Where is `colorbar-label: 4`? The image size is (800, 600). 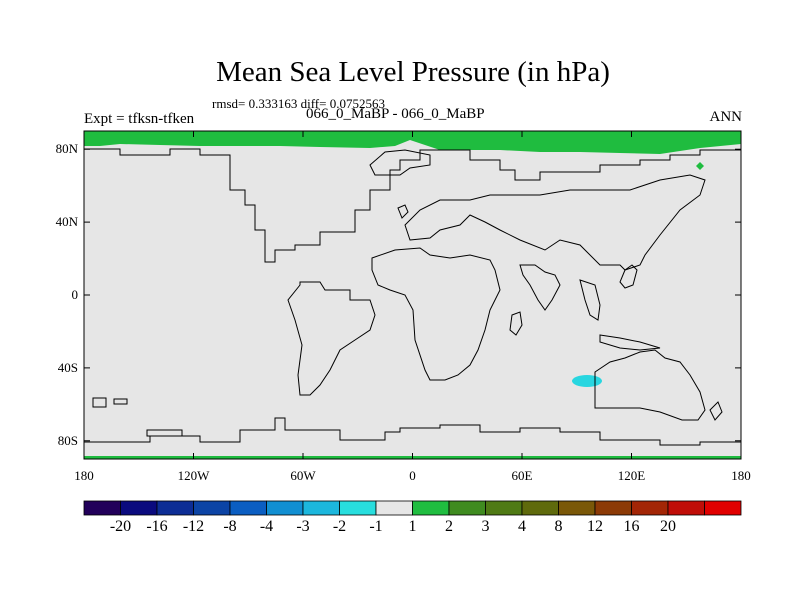 colorbar-label: 4 is located at coordinates (522, 526).